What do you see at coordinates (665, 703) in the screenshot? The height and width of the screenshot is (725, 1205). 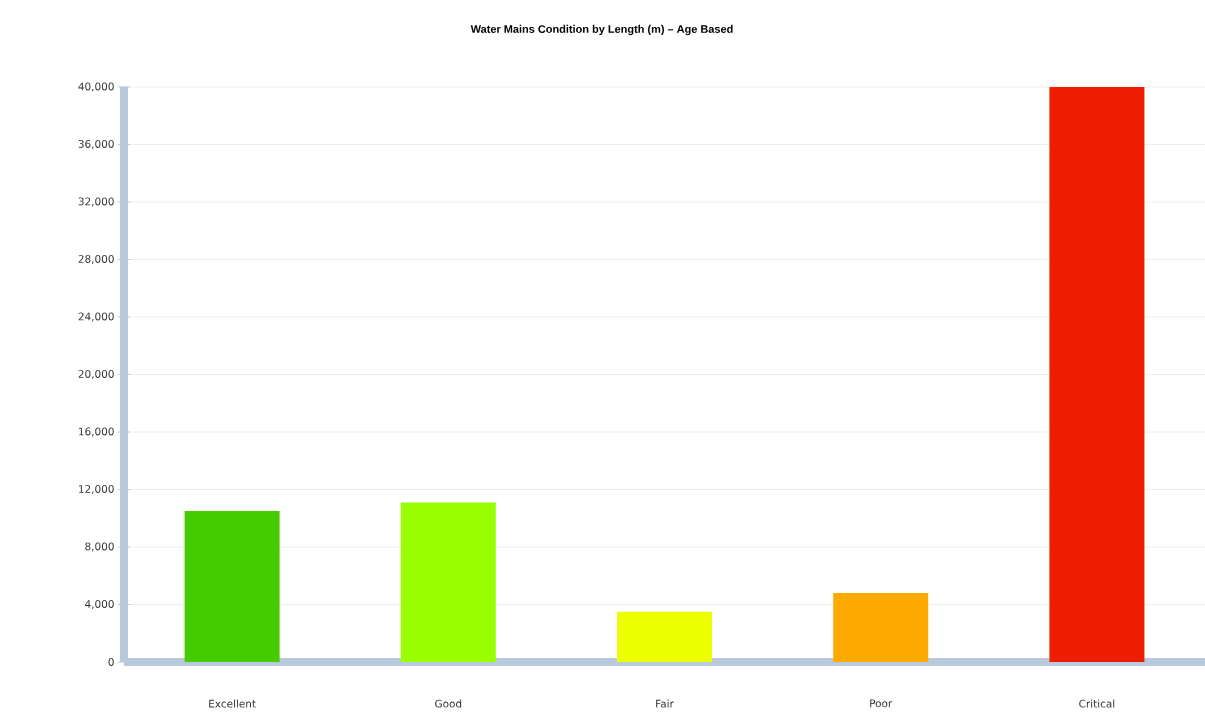 I see `x-tick-label: Fair` at bounding box center [665, 703].